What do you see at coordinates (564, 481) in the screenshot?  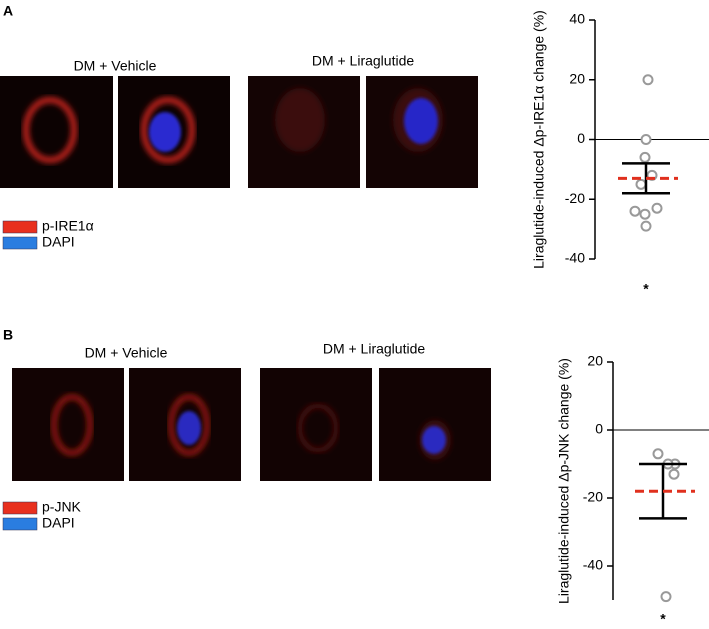 I see `y-axis-label: Liraglutide-induced Δp-JNK change (%)` at bounding box center [564, 481].